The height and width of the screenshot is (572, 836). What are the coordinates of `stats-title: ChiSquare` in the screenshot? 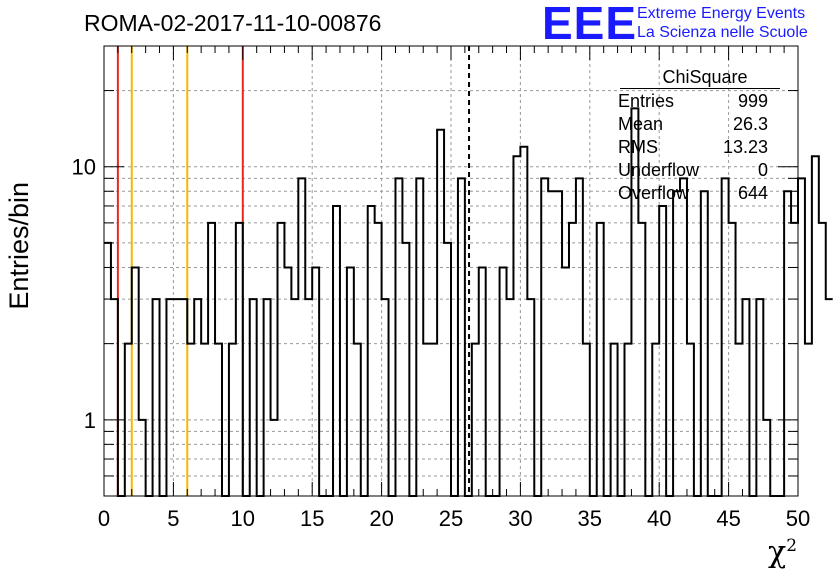 It's located at (700, 77).